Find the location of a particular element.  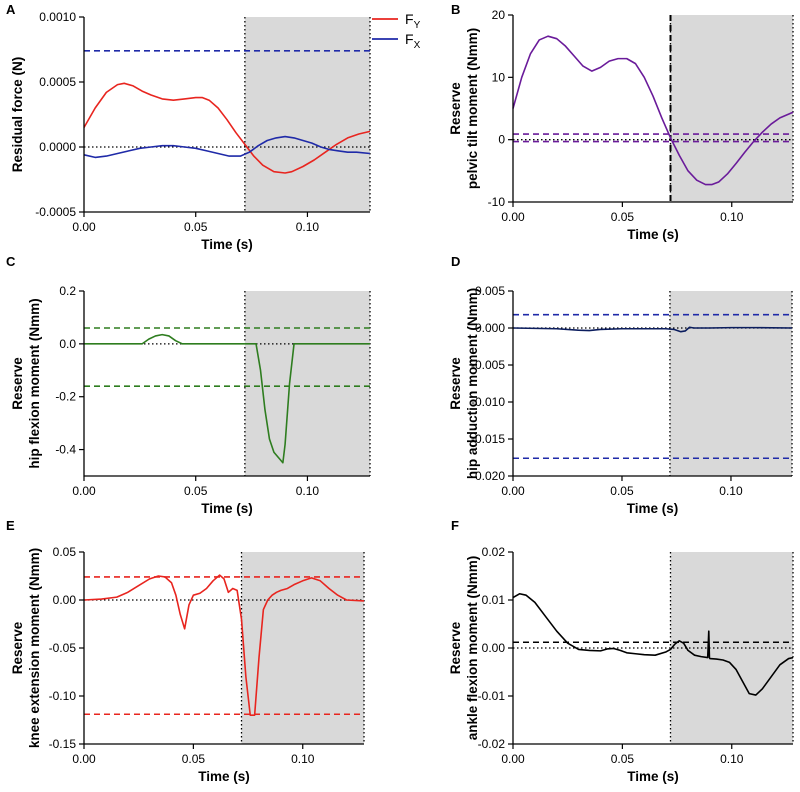

panel-letter: F is located at coordinates (455, 525).